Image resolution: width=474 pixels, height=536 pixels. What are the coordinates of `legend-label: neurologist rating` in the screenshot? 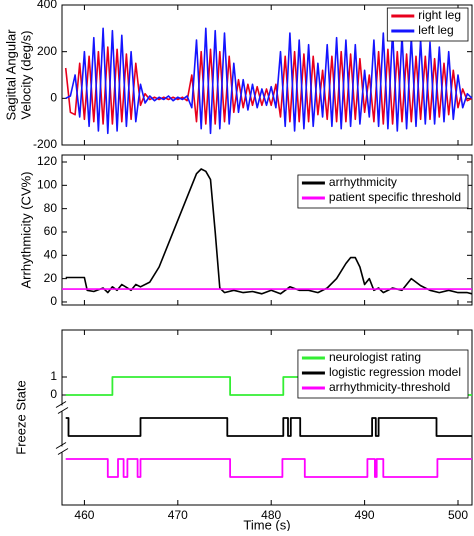 It's located at (375, 357).